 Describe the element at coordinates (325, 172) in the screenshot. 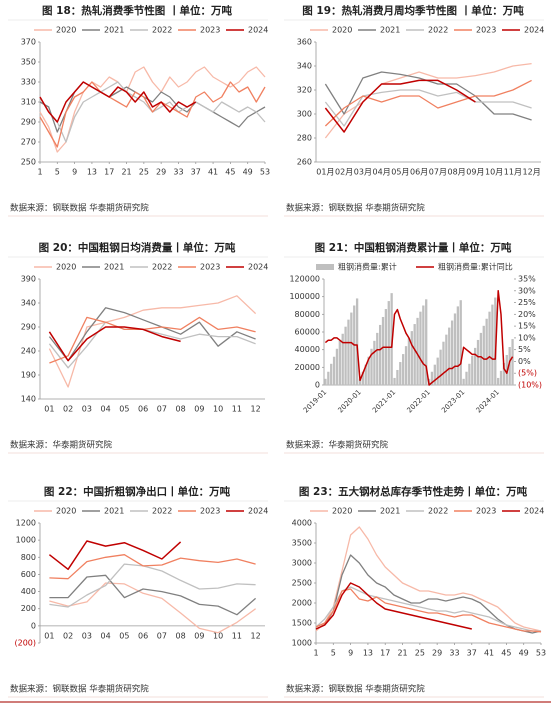

I see `x-tick-label: 01月` at that location.